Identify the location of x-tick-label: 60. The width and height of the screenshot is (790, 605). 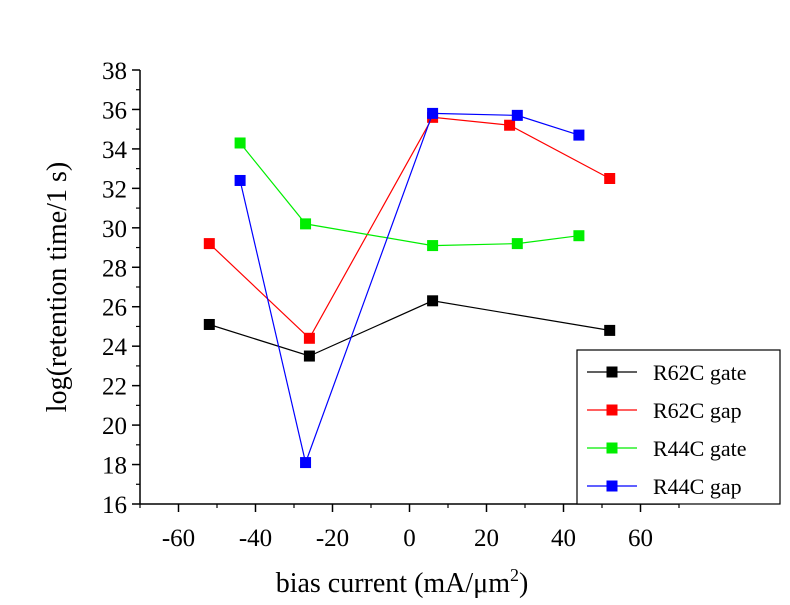
(640, 538).